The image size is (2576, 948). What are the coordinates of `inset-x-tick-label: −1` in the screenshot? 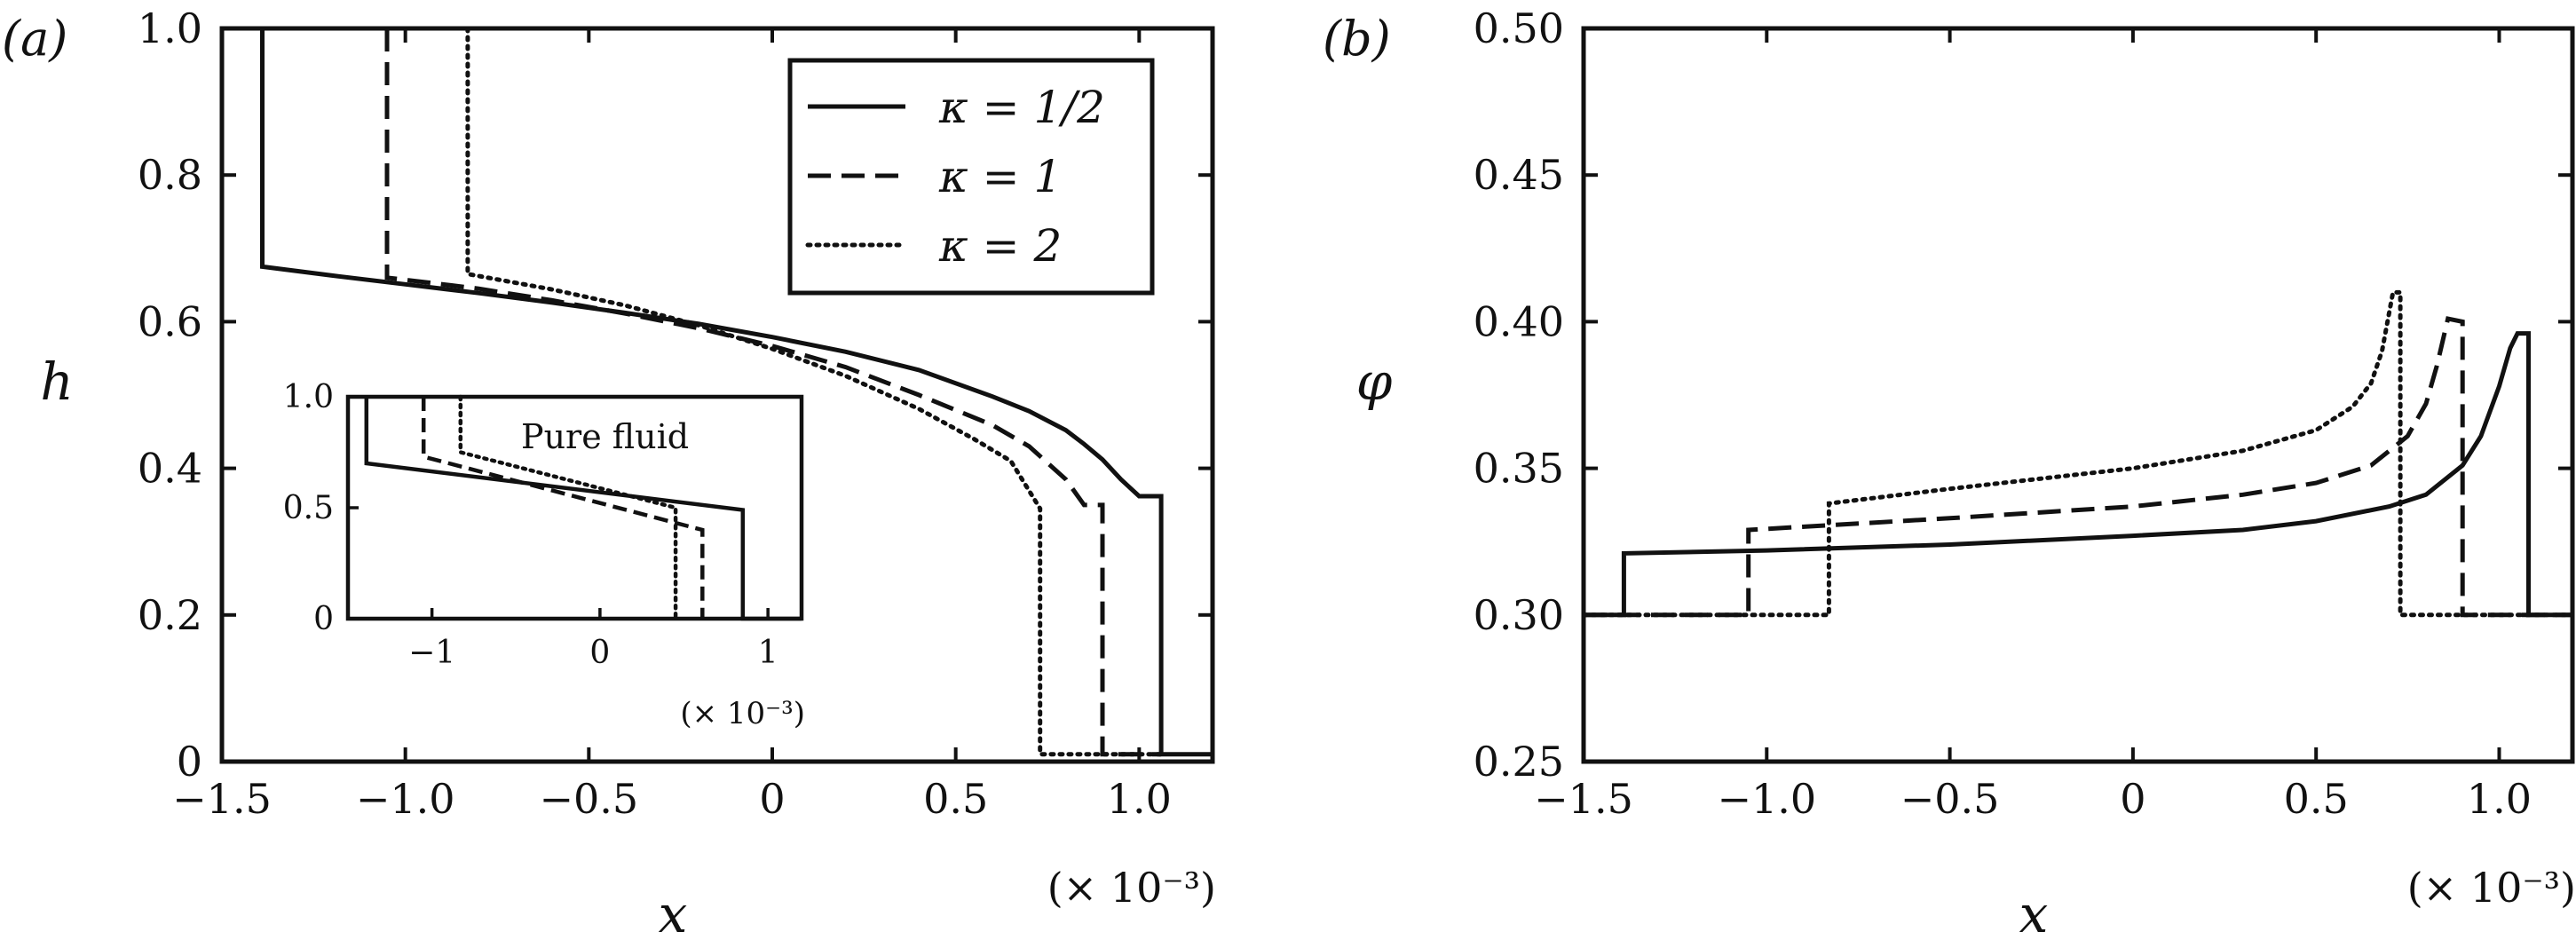 It's located at (431, 653).